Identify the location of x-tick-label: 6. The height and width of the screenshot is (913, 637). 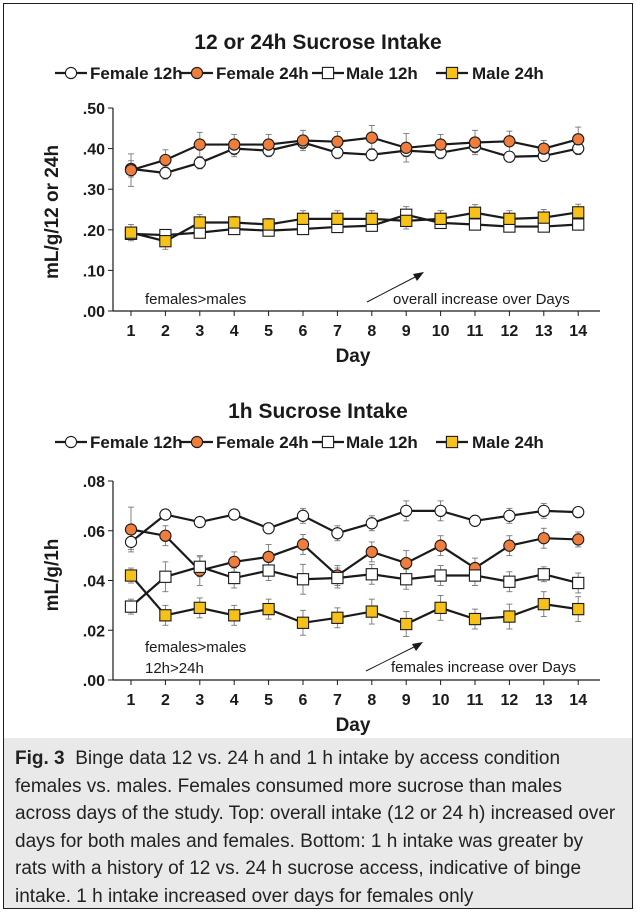
(303, 331).